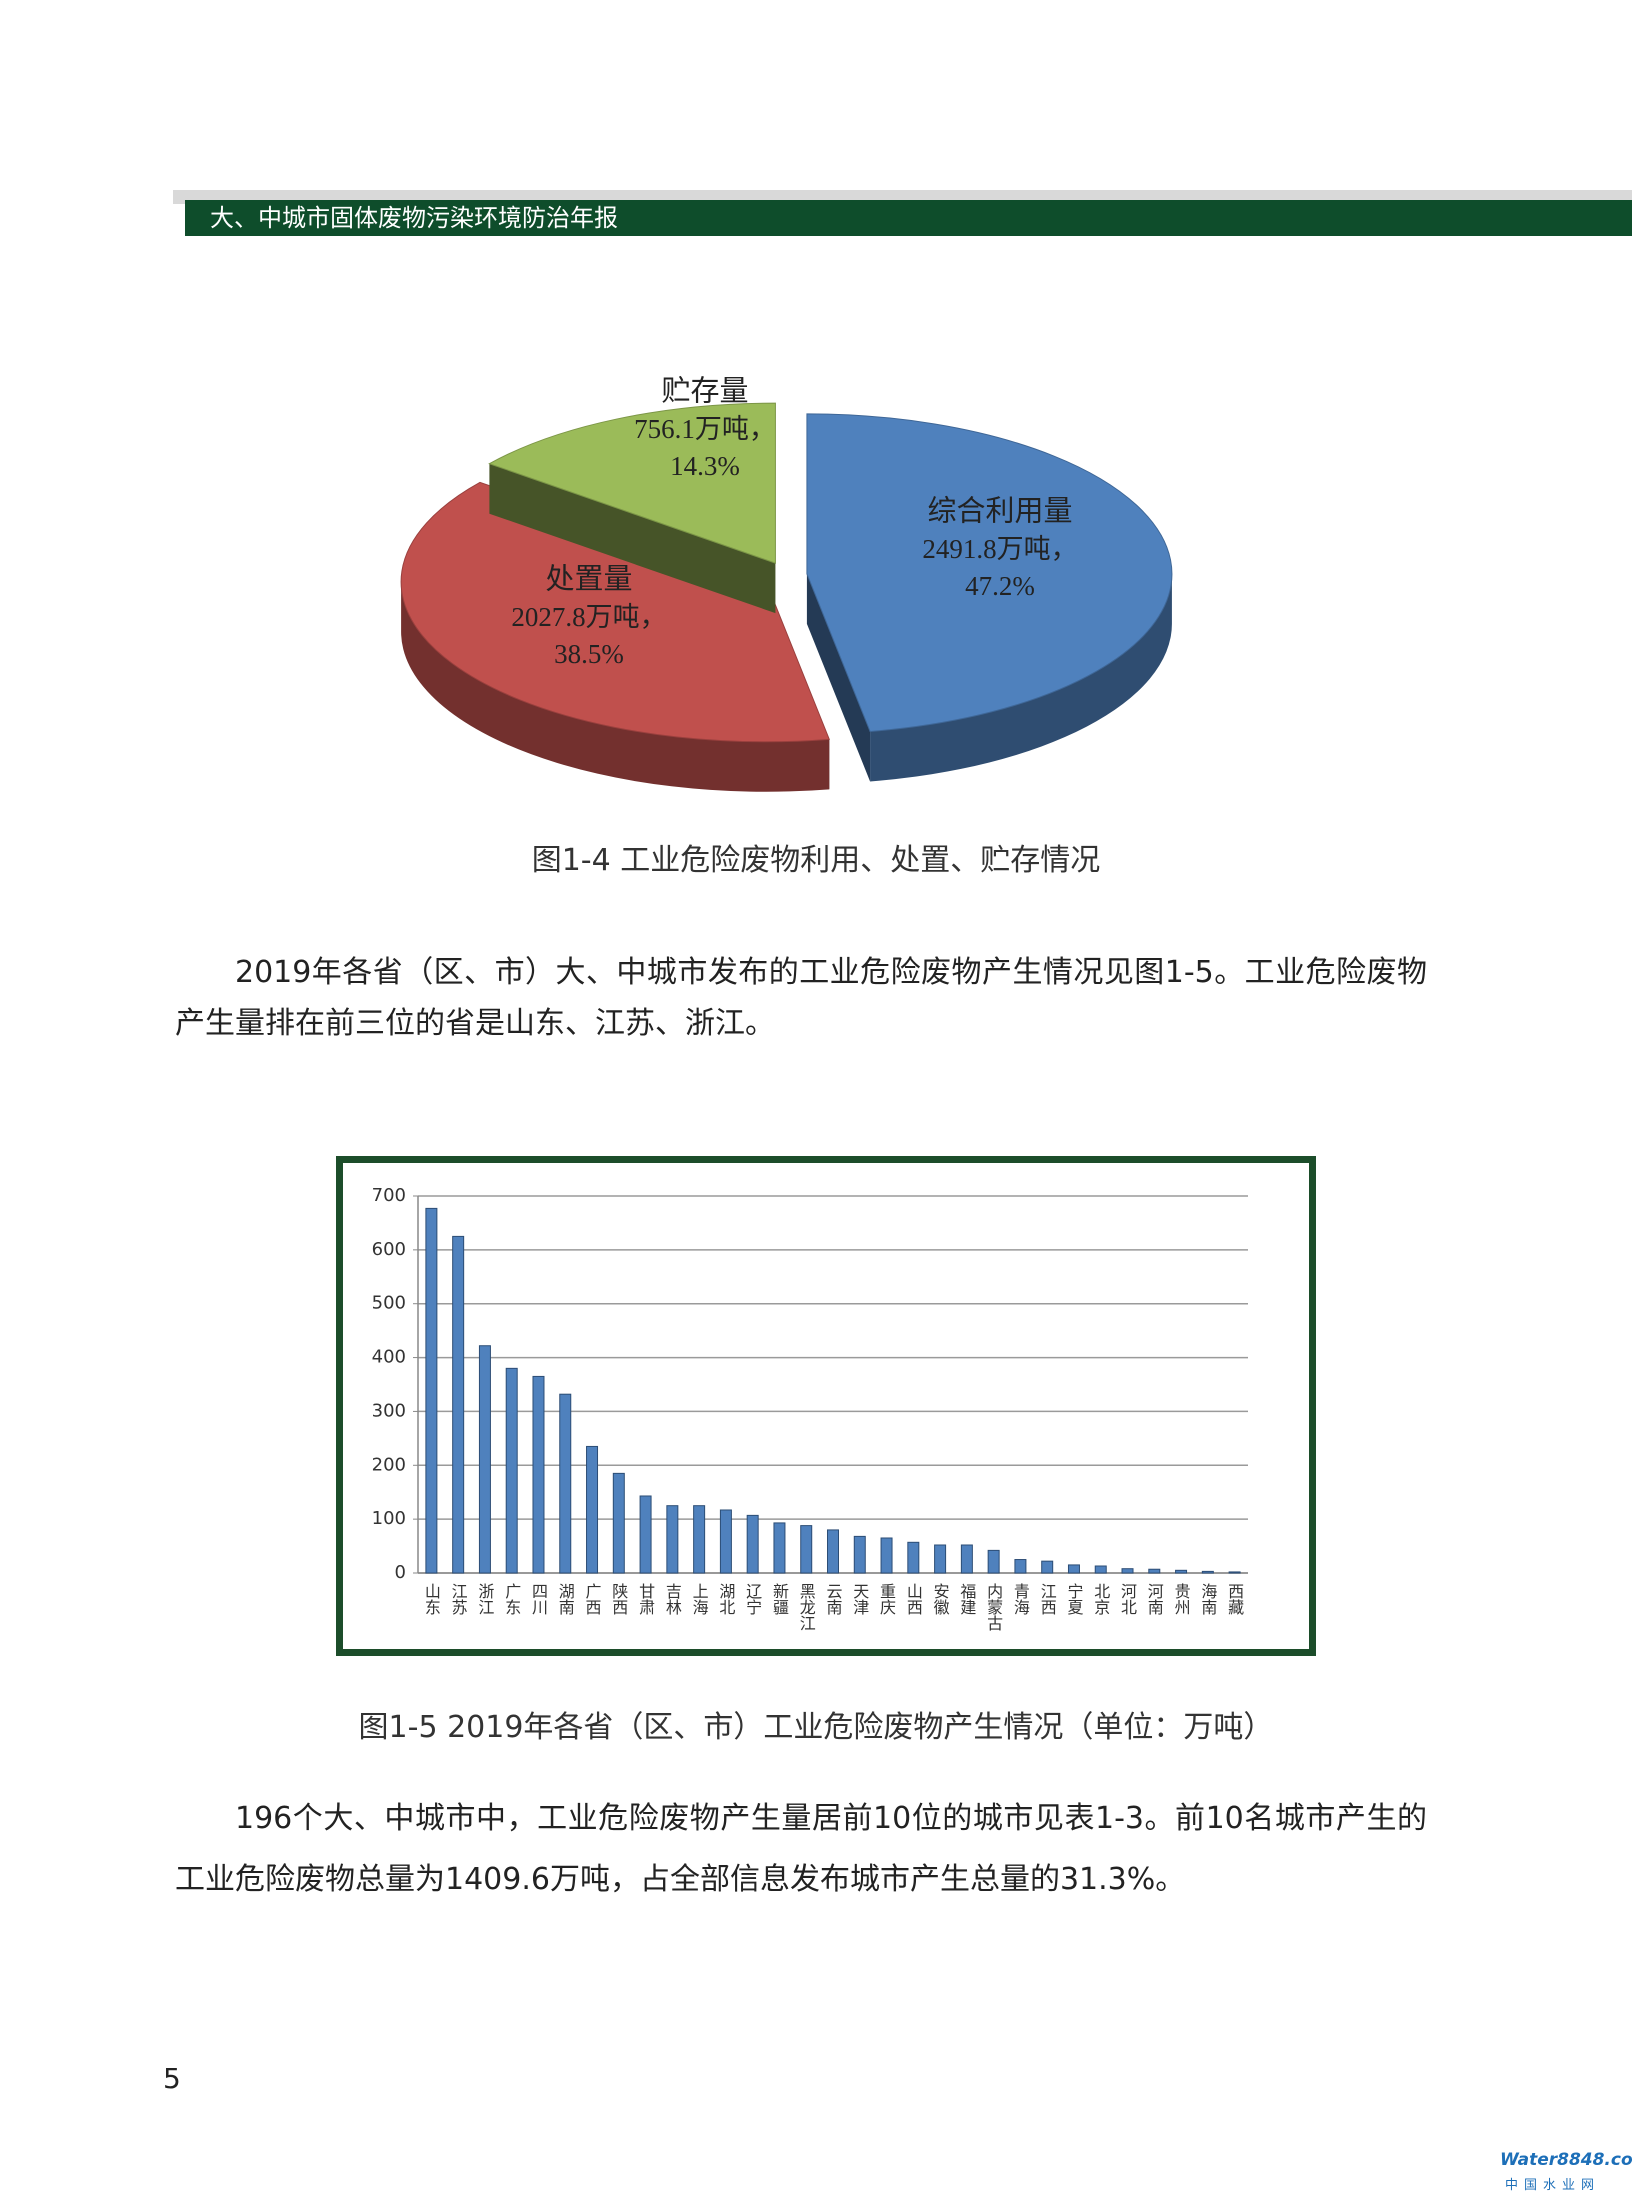 The height and width of the screenshot is (2199, 1632). What do you see at coordinates (589, 654) in the screenshot?
I see `percent-label: 38.5%` at bounding box center [589, 654].